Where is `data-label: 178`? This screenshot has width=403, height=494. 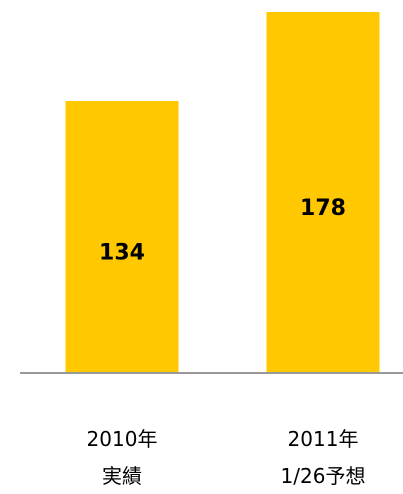
data-label: 178 is located at coordinates (323, 208).